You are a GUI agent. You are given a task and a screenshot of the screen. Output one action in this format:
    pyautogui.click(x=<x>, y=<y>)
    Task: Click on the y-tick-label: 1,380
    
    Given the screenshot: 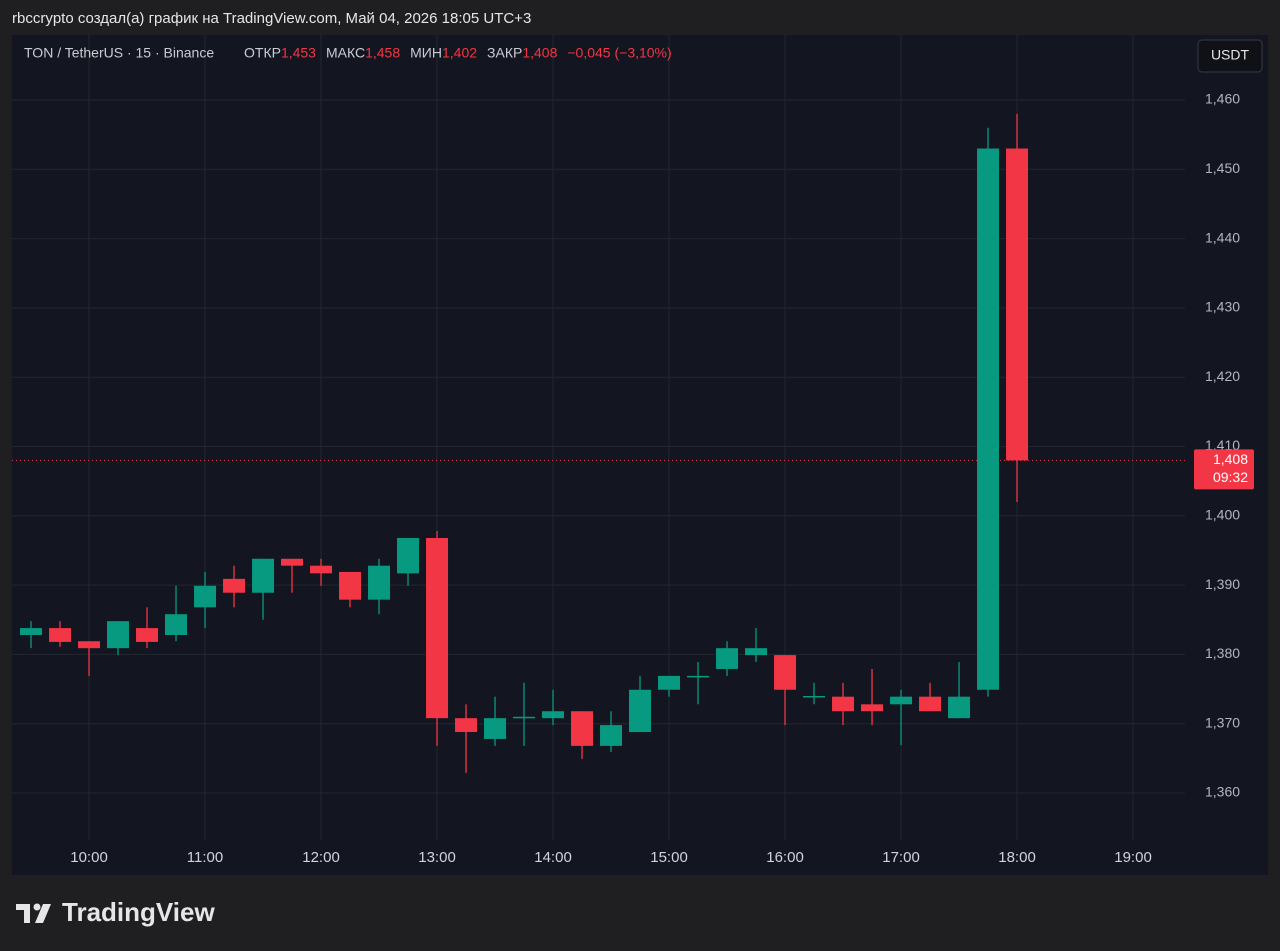 What is the action you would take?
    pyautogui.click(x=1222, y=653)
    